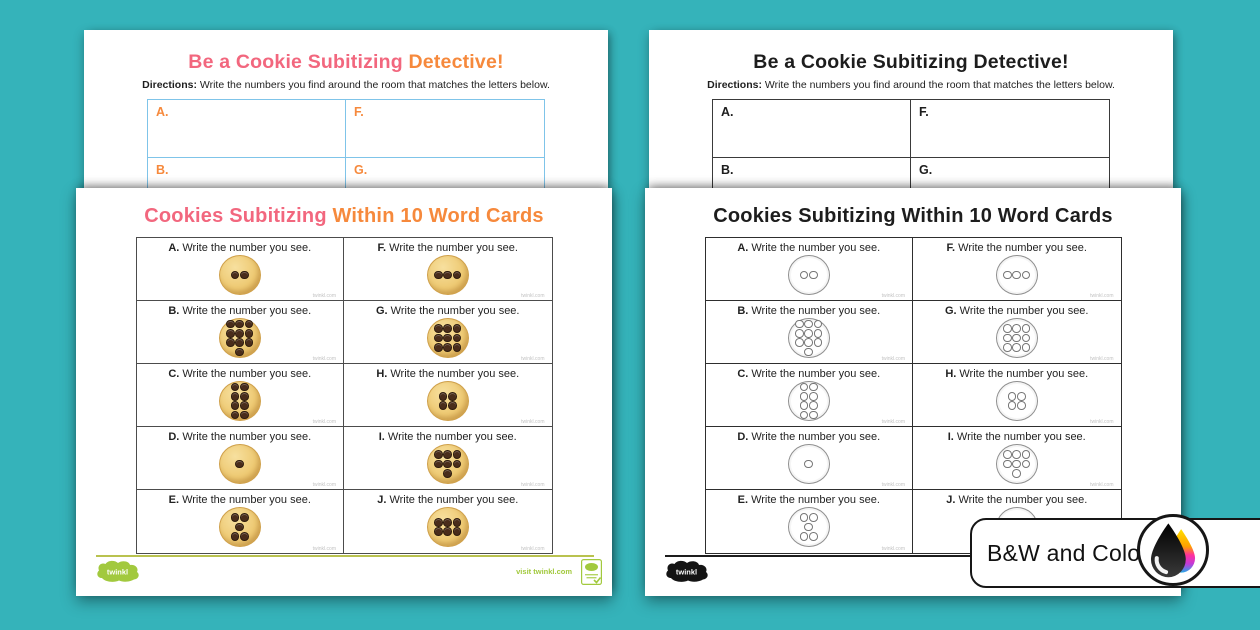 This screenshot has width=1260, height=630. I want to click on word-card-i: I. Write the number you see. twinkl.com, so click(448, 458).